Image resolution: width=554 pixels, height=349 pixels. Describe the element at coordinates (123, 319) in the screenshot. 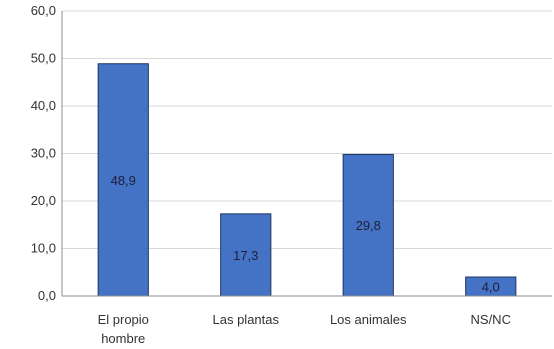

I see `x-tick-label: El propio` at that location.